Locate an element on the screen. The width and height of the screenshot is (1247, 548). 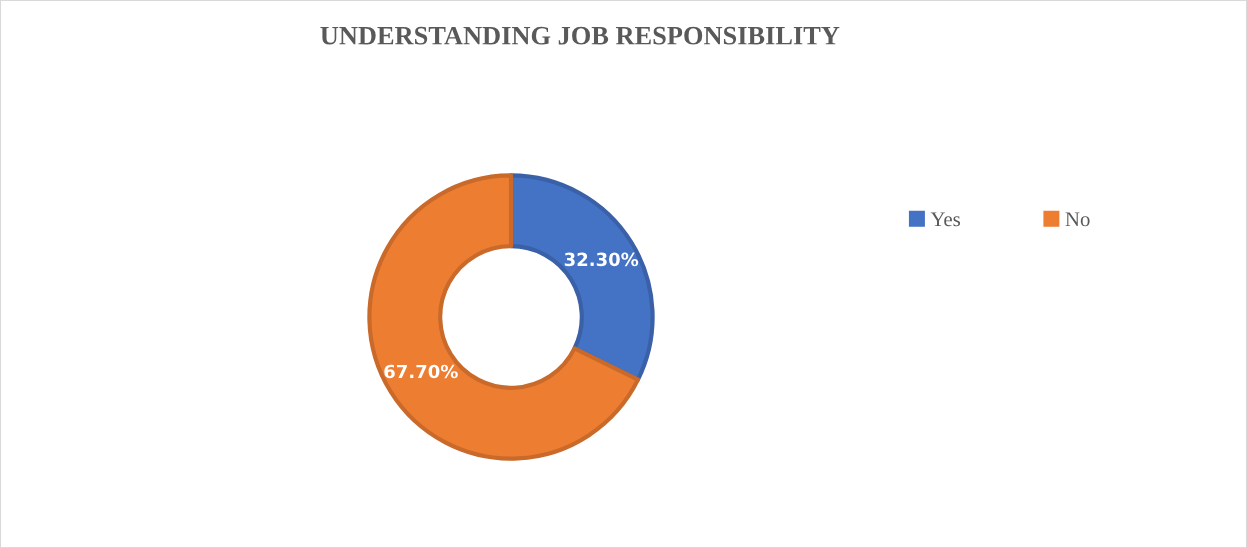
chart-title: UNDERSTANDING JOB RESPONSIBILITY is located at coordinates (580, 35).